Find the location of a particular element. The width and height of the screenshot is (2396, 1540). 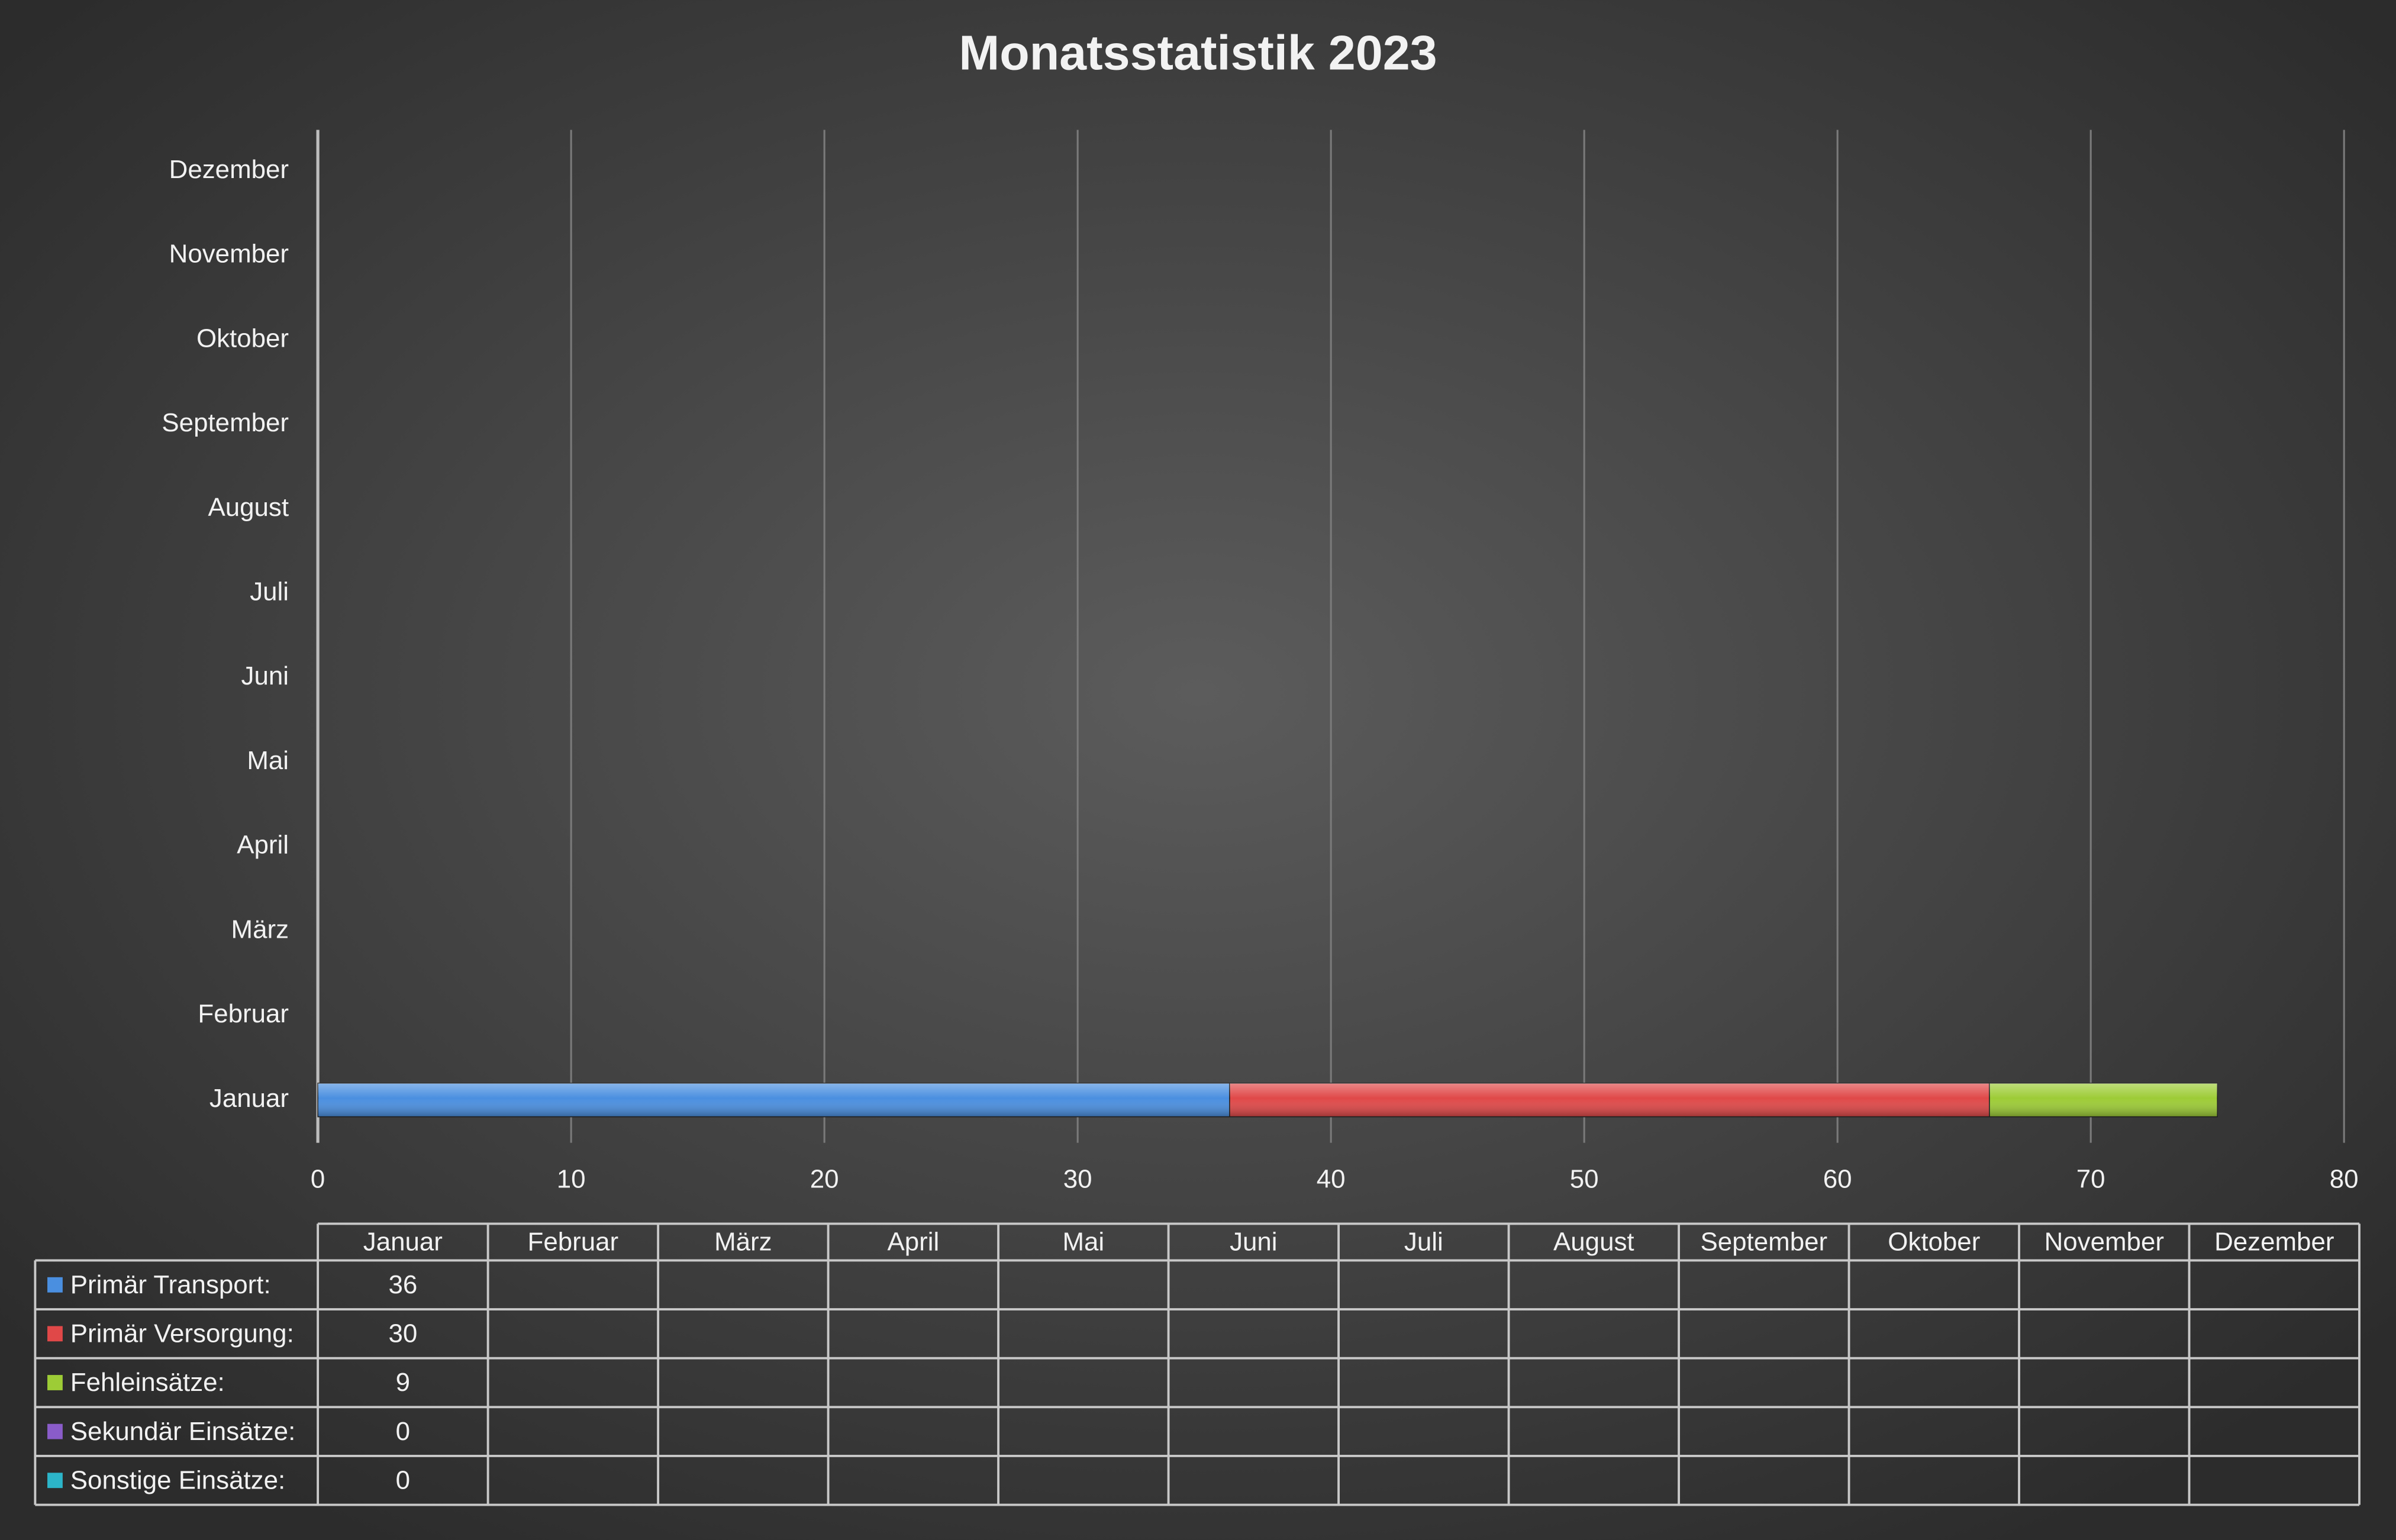

table-cell: 30 is located at coordinates (402, 1333).